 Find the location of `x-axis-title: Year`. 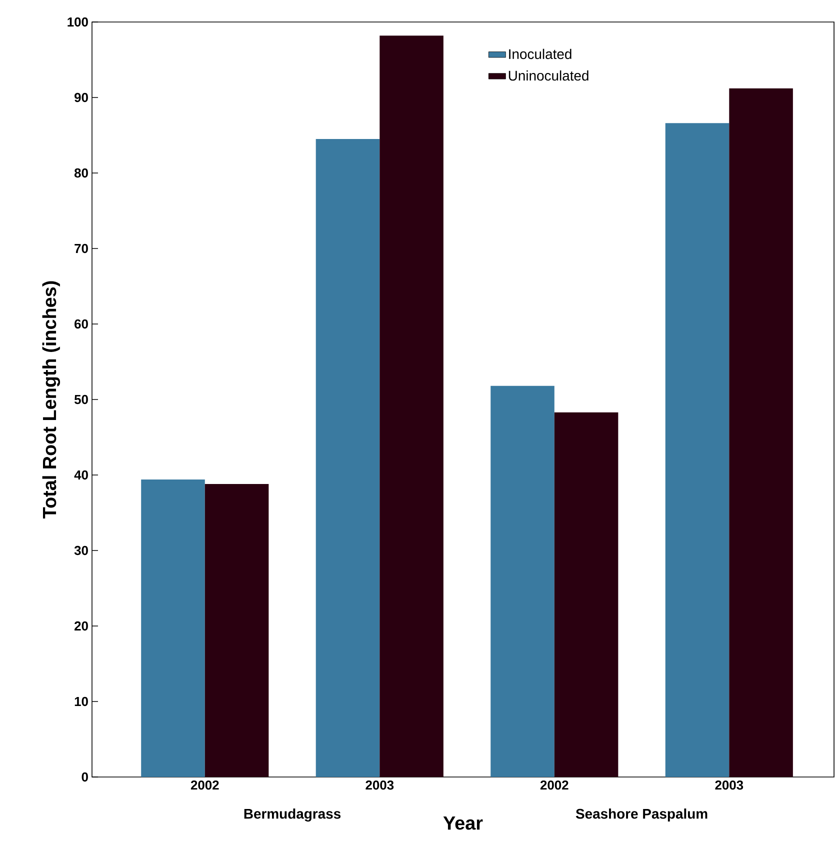

x-axis-title: Year is located at coordinates (463, 823).